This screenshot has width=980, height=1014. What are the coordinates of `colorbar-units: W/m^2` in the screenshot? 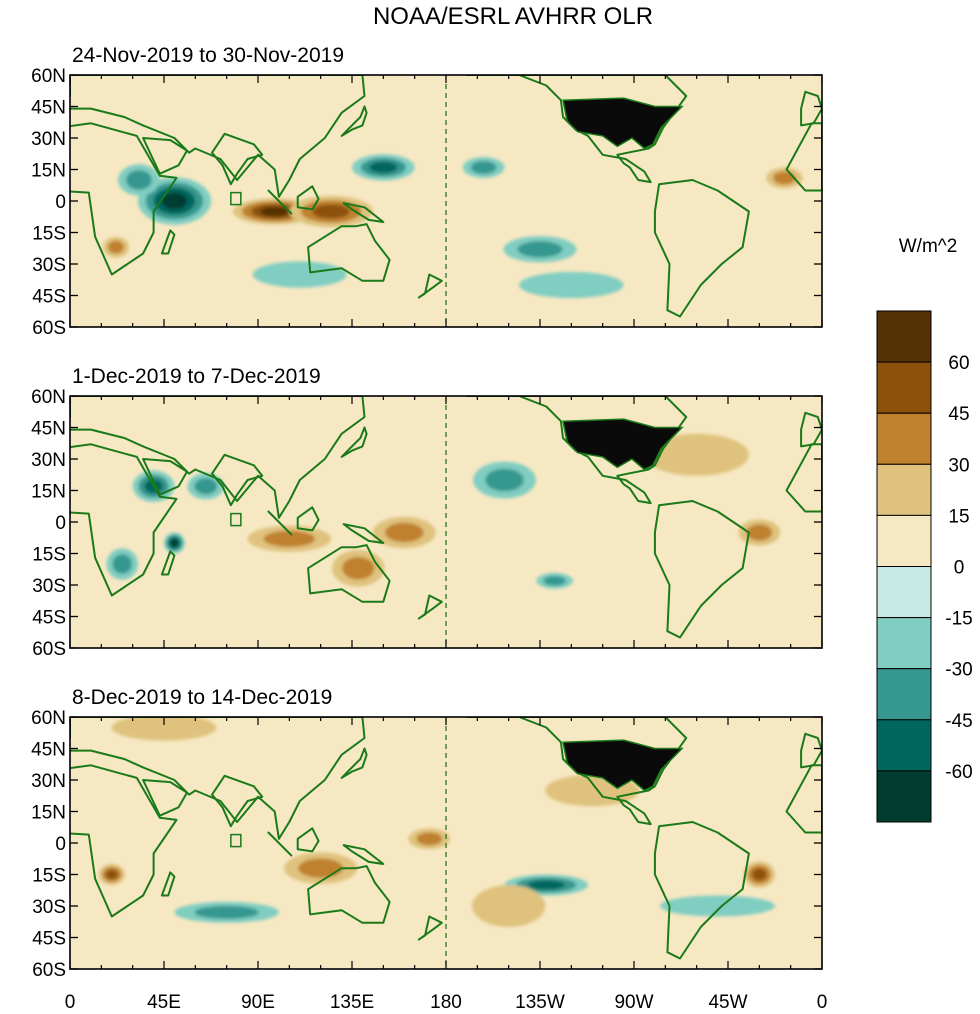 It's located at (928, 246).